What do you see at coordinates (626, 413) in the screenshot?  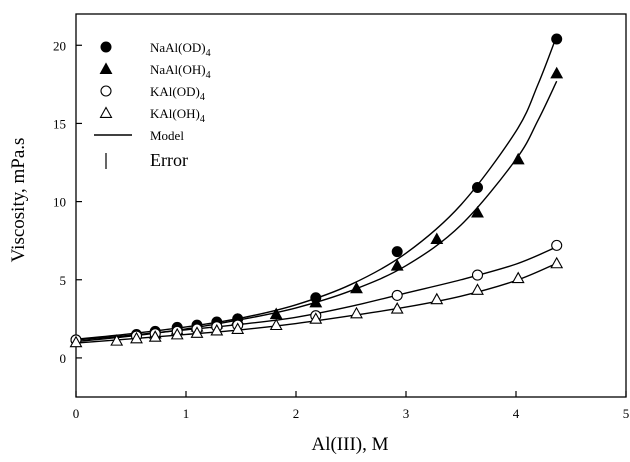 I see `x-tick-label: 5` at bounding box center [626, 413].